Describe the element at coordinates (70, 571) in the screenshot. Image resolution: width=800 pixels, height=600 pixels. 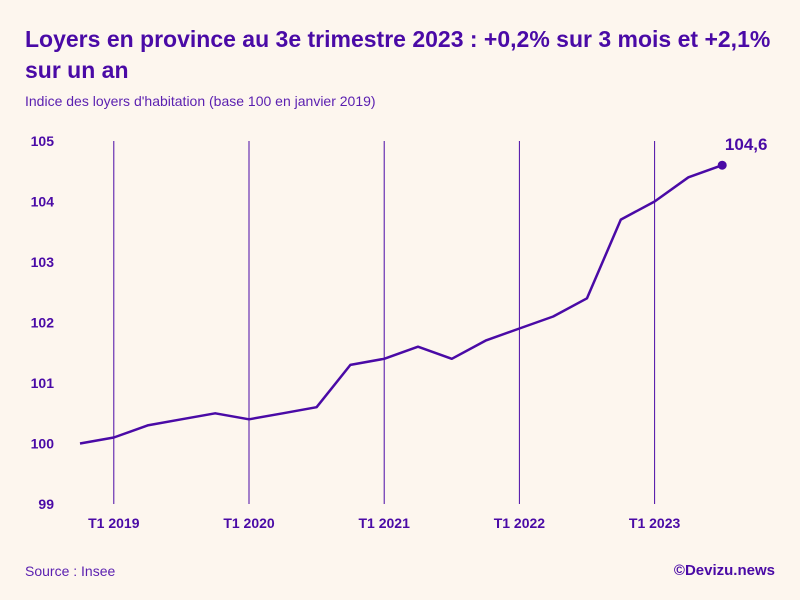
I see `source-note: Source : Insee` at that location.